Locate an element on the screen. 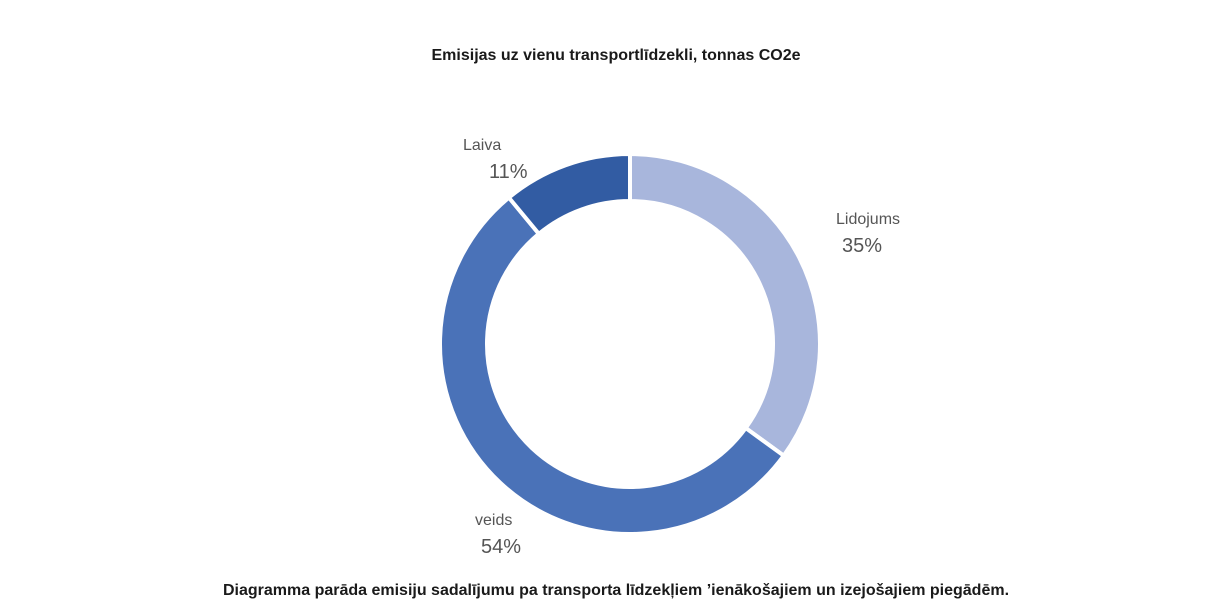 This screenshot has height=615, width=1230. slice-label-laiva: Laiva is located at coordinates (482, 145).